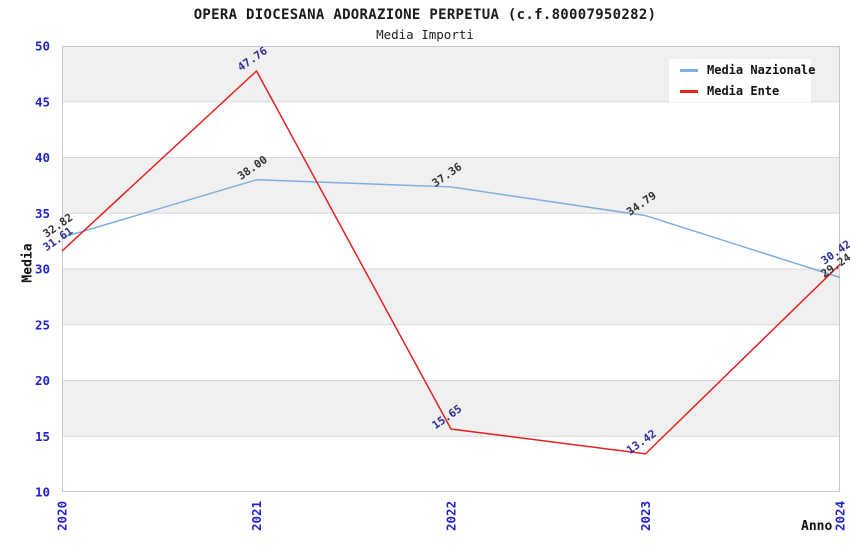 The height and width of the screenshot is (550, 850). I want to click on y-tick-label: 40, so click(42, 157).